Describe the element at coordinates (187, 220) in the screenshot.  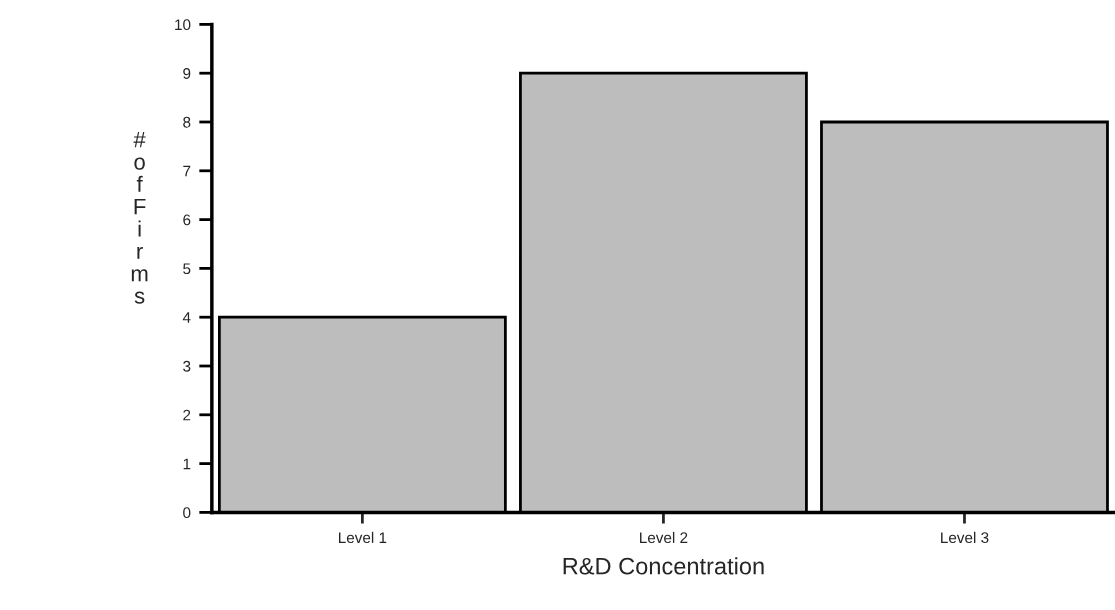
I see `y-tick-label: 6` at that location.